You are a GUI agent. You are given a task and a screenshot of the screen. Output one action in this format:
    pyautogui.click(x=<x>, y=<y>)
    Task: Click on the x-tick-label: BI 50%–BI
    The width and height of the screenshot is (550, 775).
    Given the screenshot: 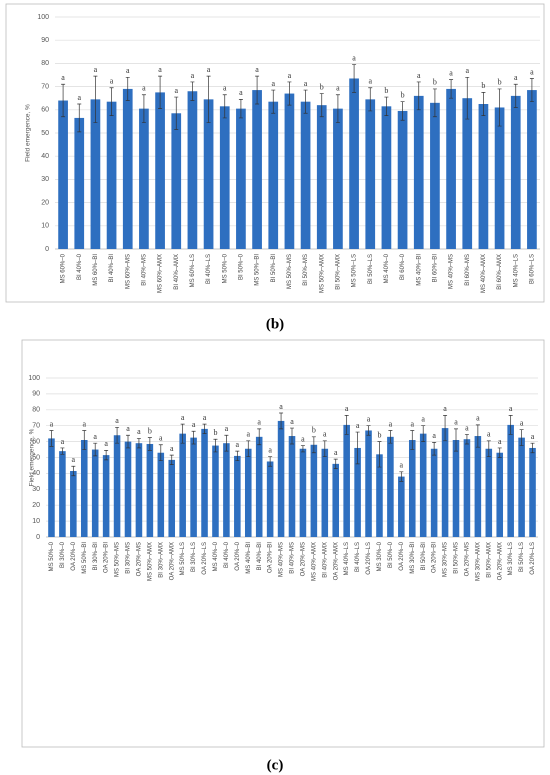 What is the action you would take?
    pyautogui.click(x=424, y=556)
    